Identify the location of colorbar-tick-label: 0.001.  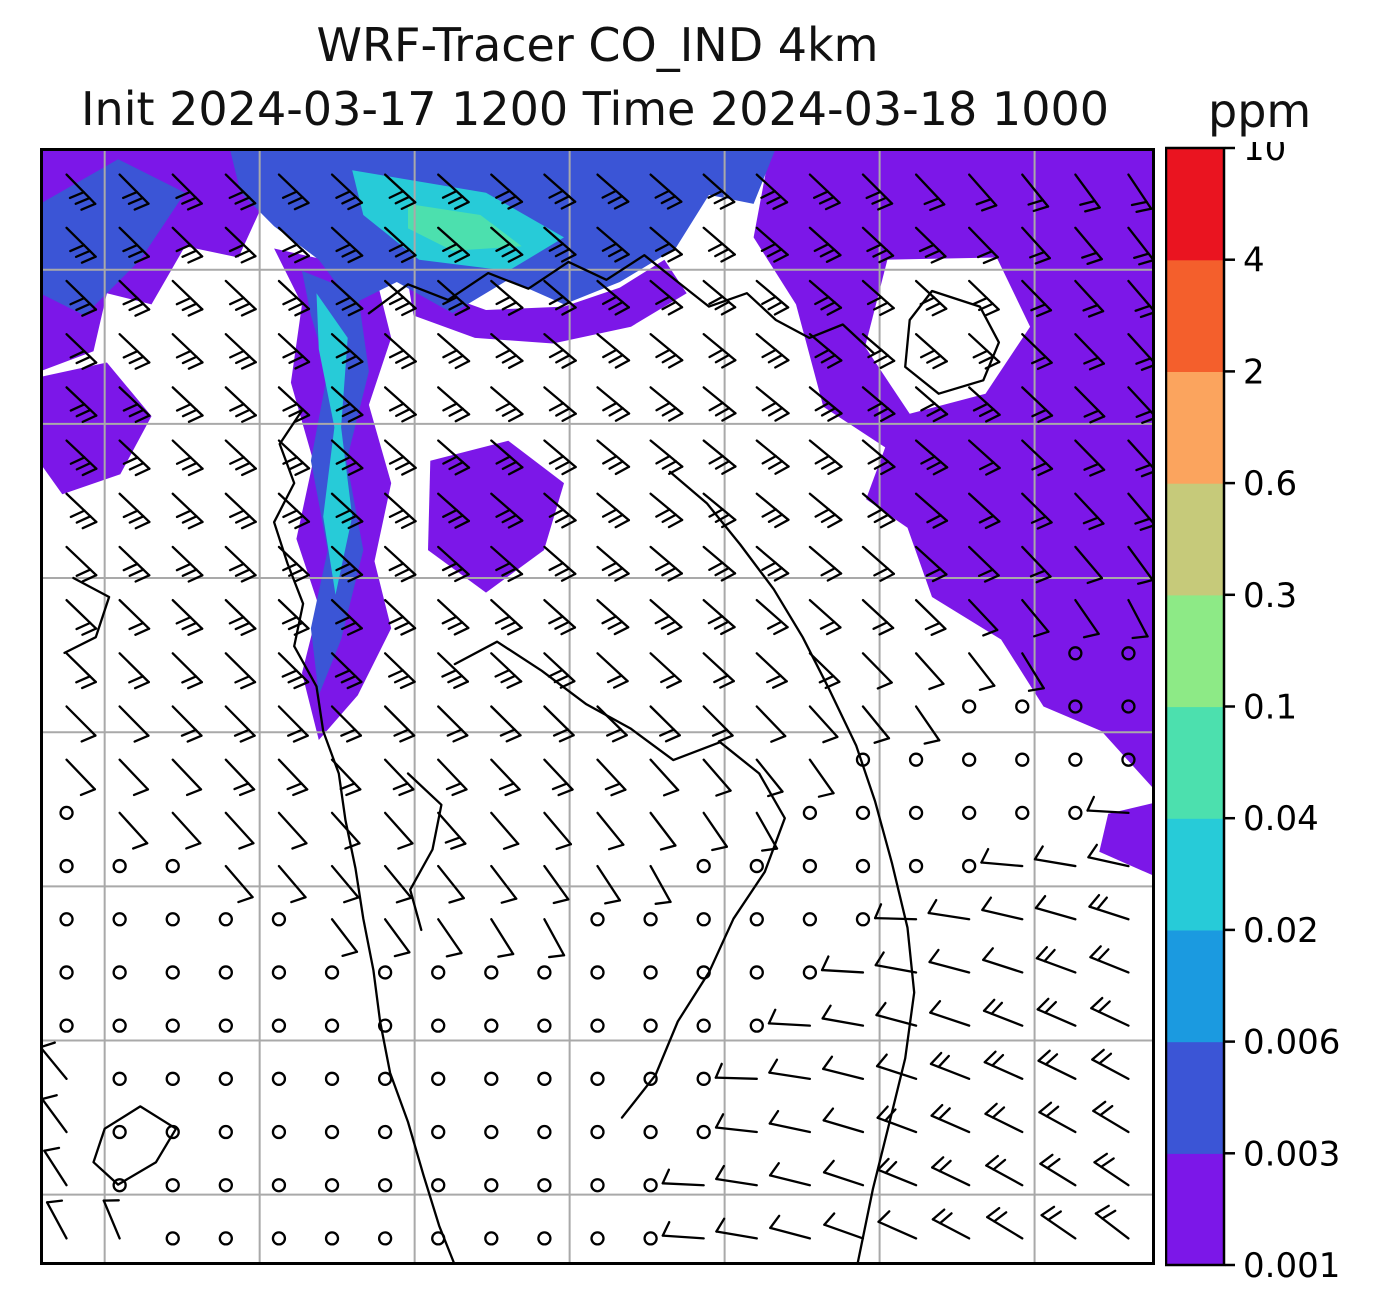
(1291, 1266).